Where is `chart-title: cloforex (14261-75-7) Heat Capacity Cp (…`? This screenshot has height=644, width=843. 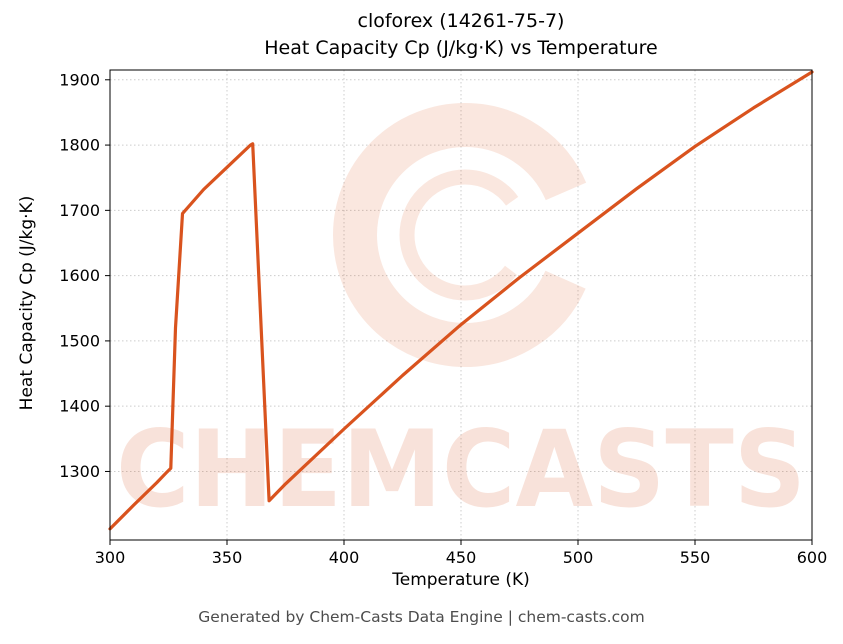
chart-title: cloforex (14261-75-7) Heat Capacity Cp (… is located at coordinates (461, 35).